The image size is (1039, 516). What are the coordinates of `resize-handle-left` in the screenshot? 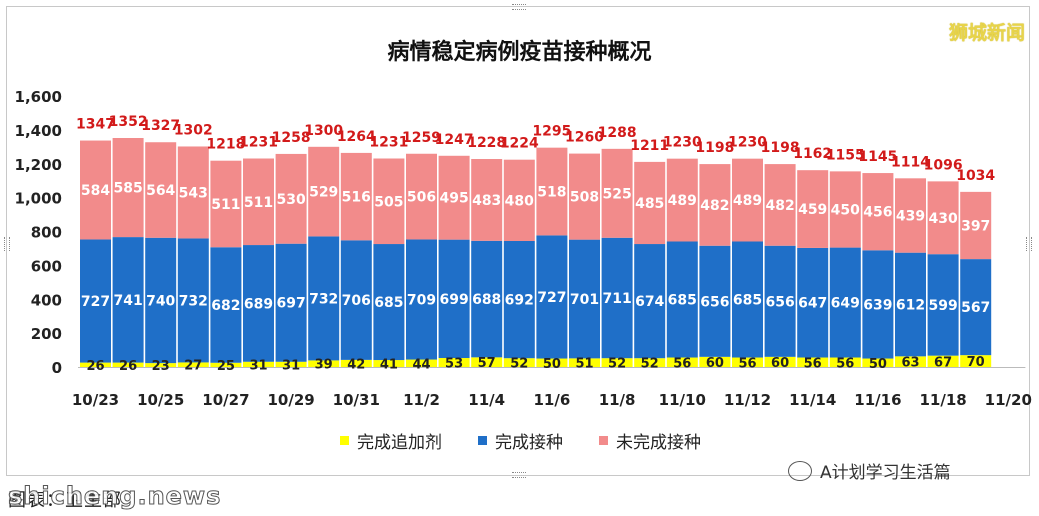 It's located at (7, 244).